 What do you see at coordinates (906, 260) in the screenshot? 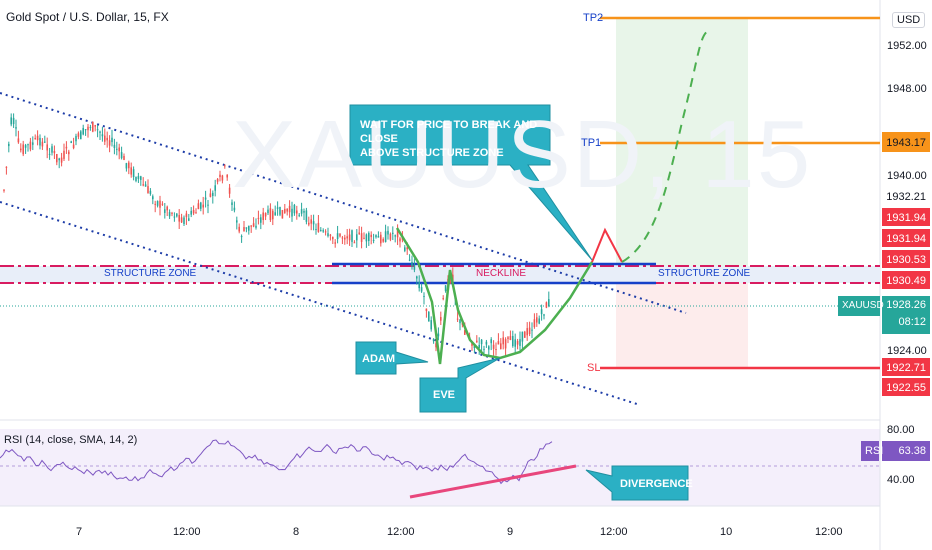
I see `price-tag-1930a: 1930.53` at bounding box center [906, 260].